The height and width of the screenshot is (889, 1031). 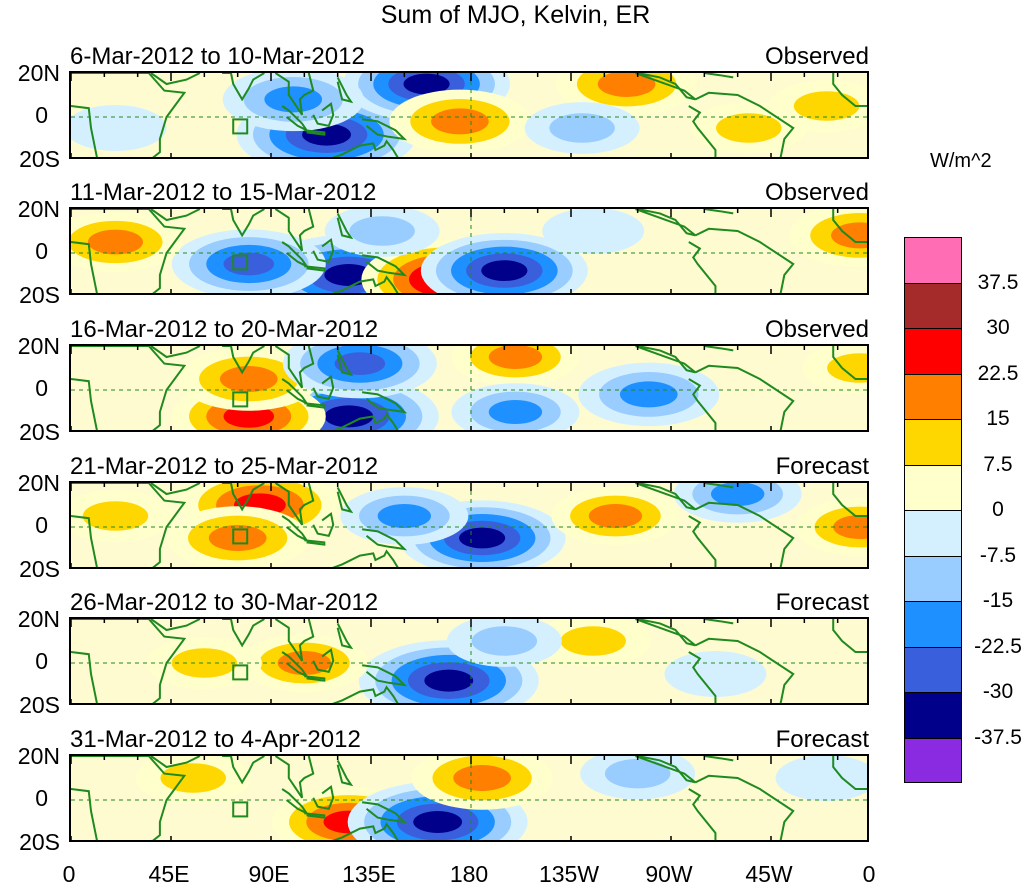 I want to click on colorbar-level-label: 7.5, so click(x=998, y=464).